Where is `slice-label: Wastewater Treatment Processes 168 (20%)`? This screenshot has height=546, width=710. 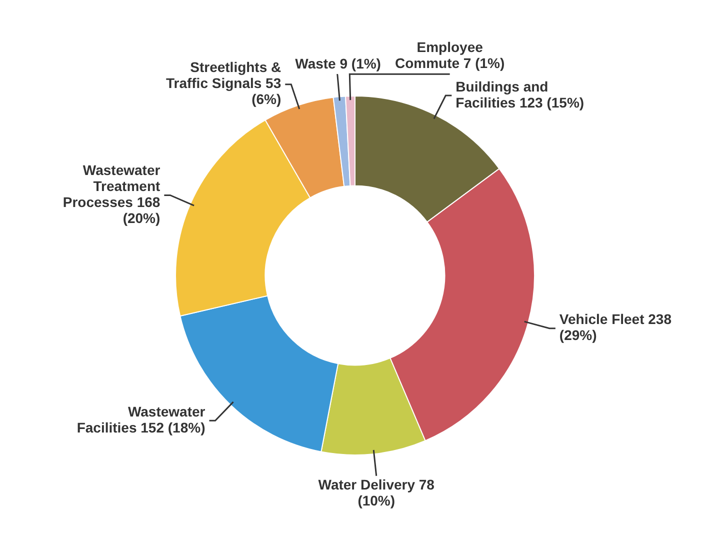 slice-label: Wastewater Treatment Processes 168 (20%) is located at coordinates (111, 194).